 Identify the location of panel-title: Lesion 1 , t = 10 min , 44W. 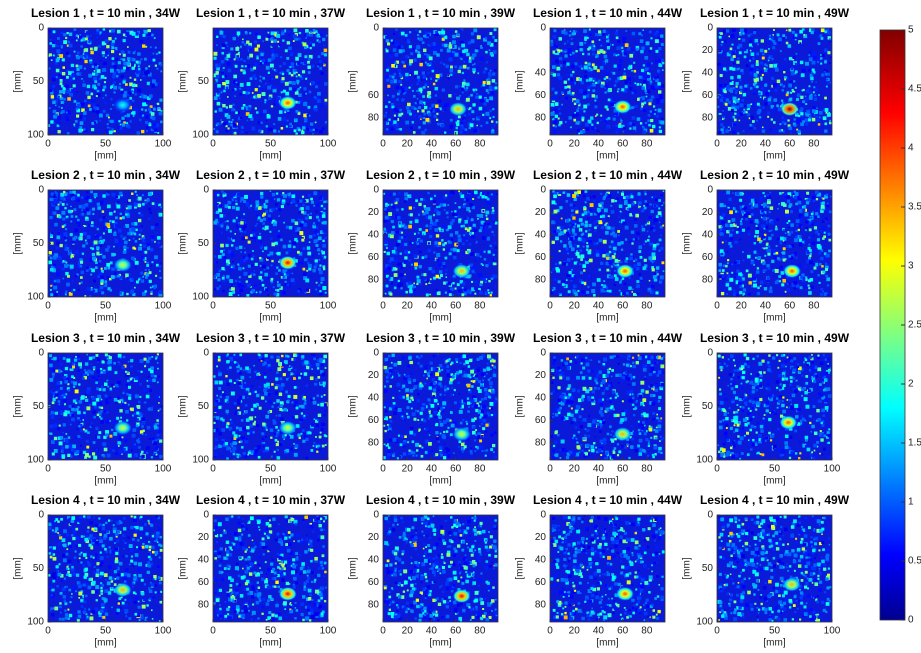
(608, 13).